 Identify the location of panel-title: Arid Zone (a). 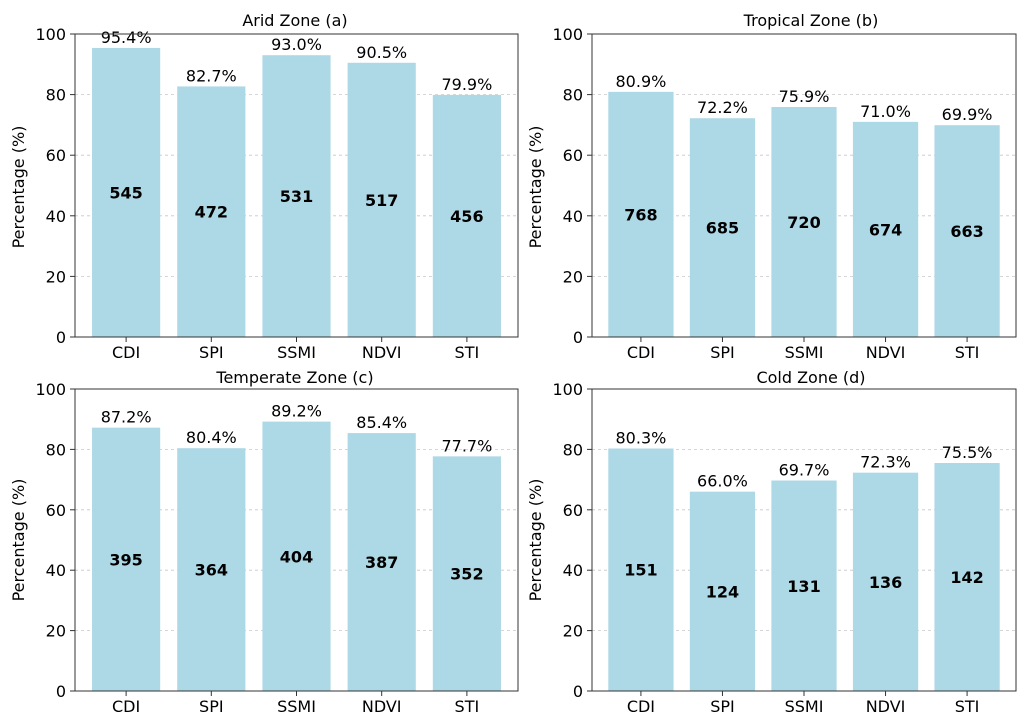
(294, 20).